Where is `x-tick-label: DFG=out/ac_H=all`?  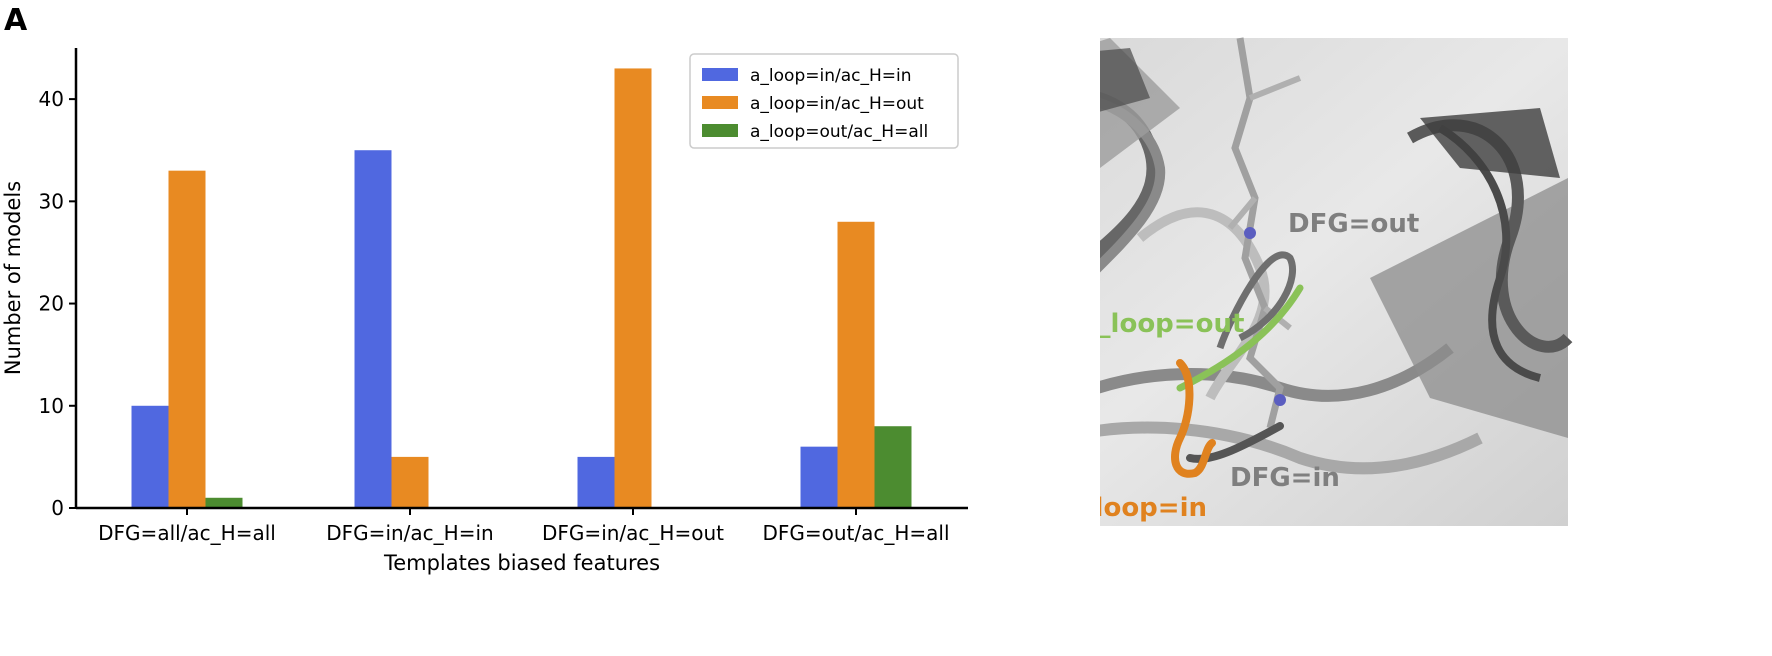 x-tick-label: DFG=out/ac_H=all is located at coordinates (855, 533).